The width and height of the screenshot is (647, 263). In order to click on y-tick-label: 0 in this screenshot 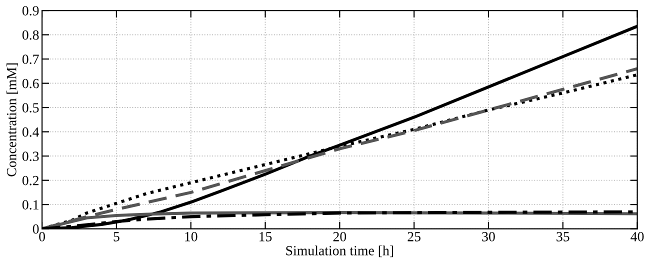, I will do `click(35, 229)`.